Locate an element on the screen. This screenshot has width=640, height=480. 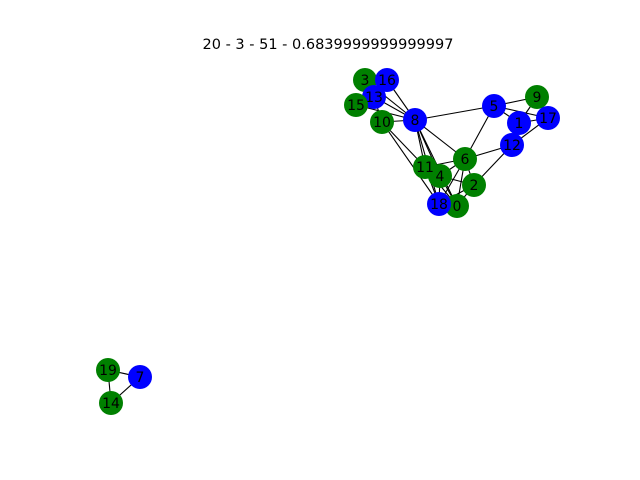
node-label-6: 6 is located at coordinates (465, 160).